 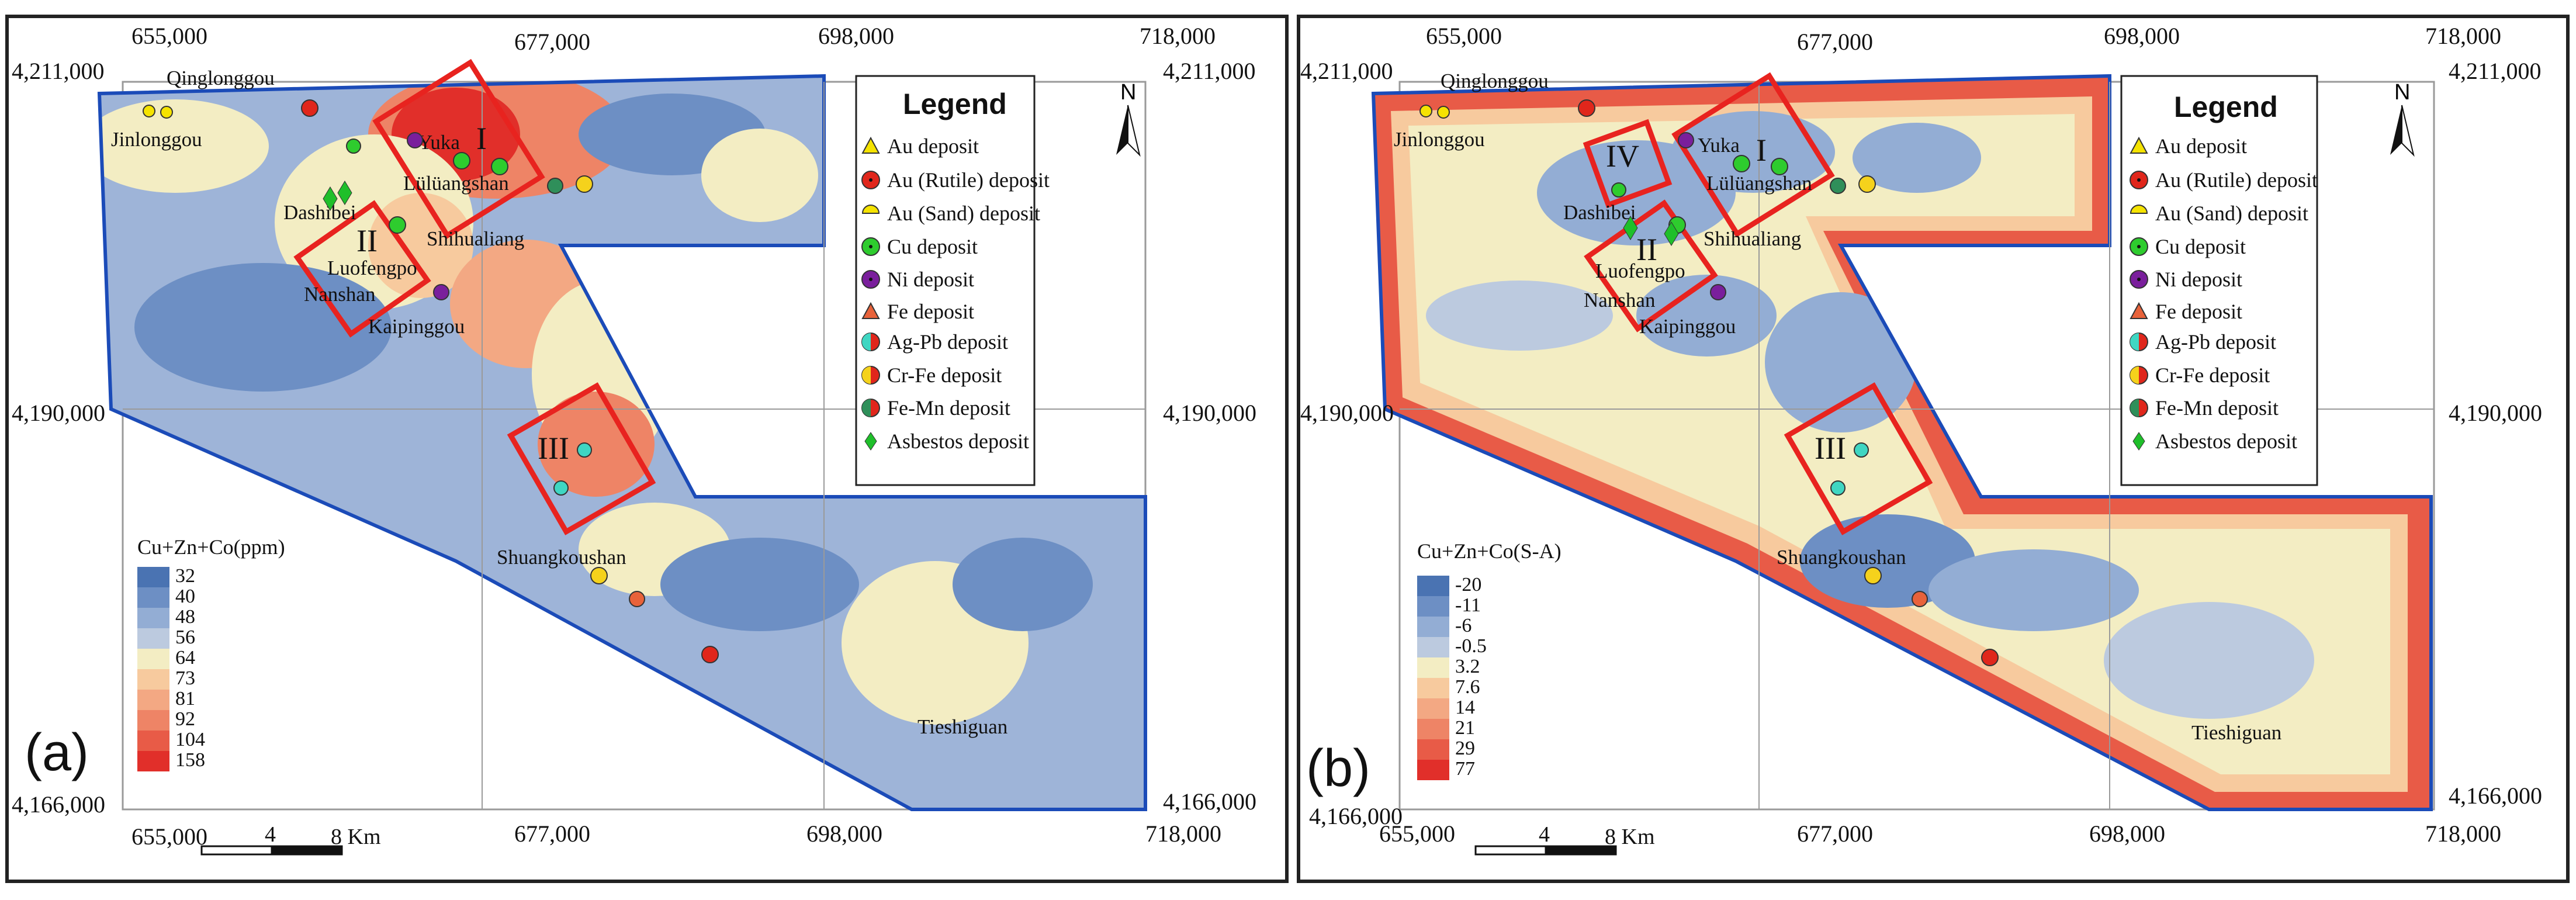 What do you see at coordinates (2142, 36) in the screenshot?
I see `panel-b-x-top-tick: 698,000` at bounding box center [2142, 36].